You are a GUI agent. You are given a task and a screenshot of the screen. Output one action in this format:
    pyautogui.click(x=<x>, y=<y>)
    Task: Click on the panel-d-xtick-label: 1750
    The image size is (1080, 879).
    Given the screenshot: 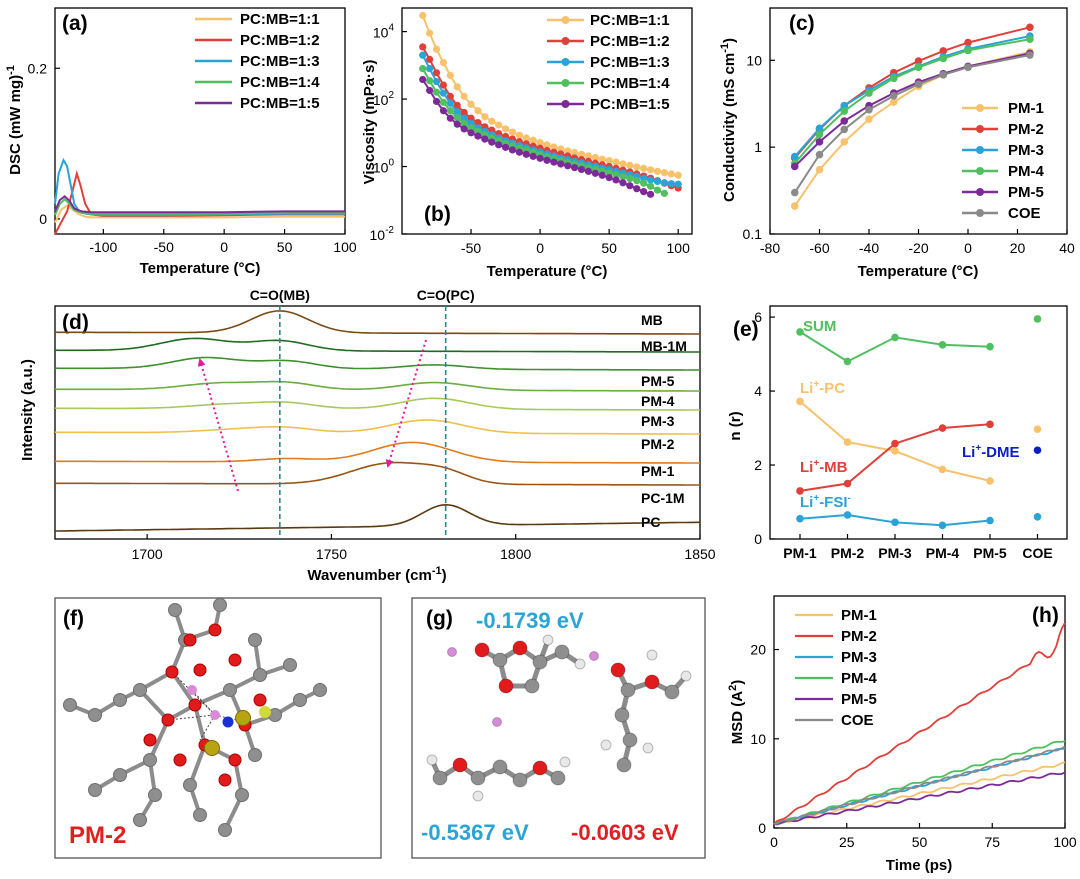 What is the action you would take?
    pyautogui.click(x=331, y=554)
    